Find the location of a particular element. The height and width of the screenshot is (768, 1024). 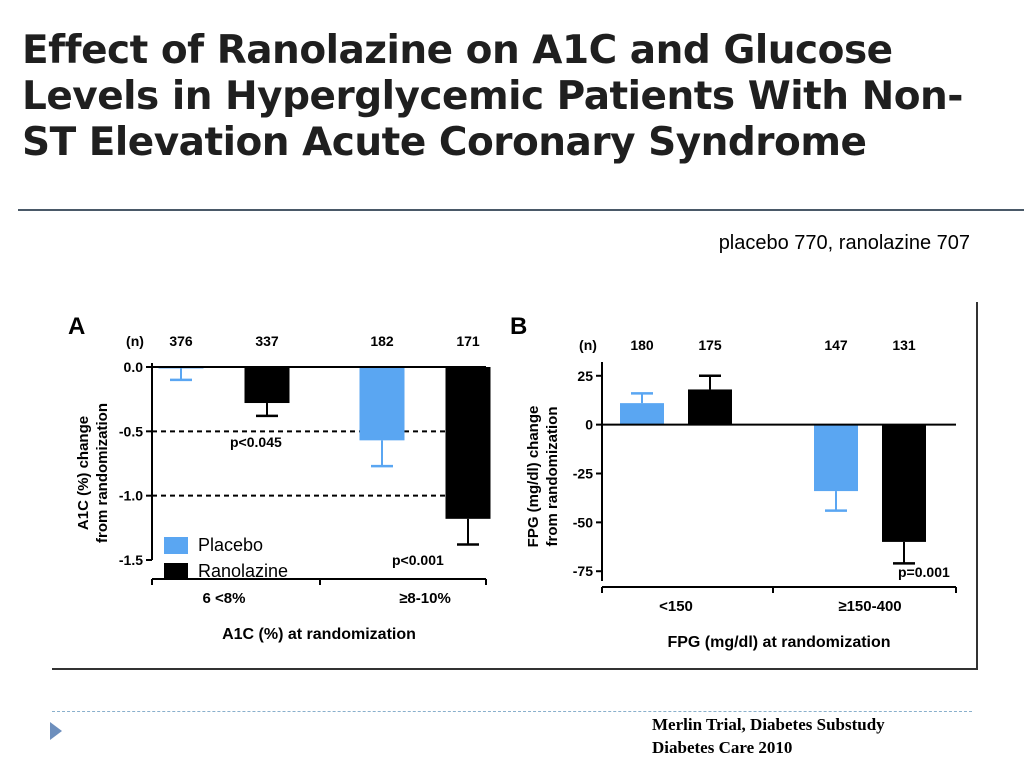

legend-swatch-placebo is located at coordinates (176, 545).